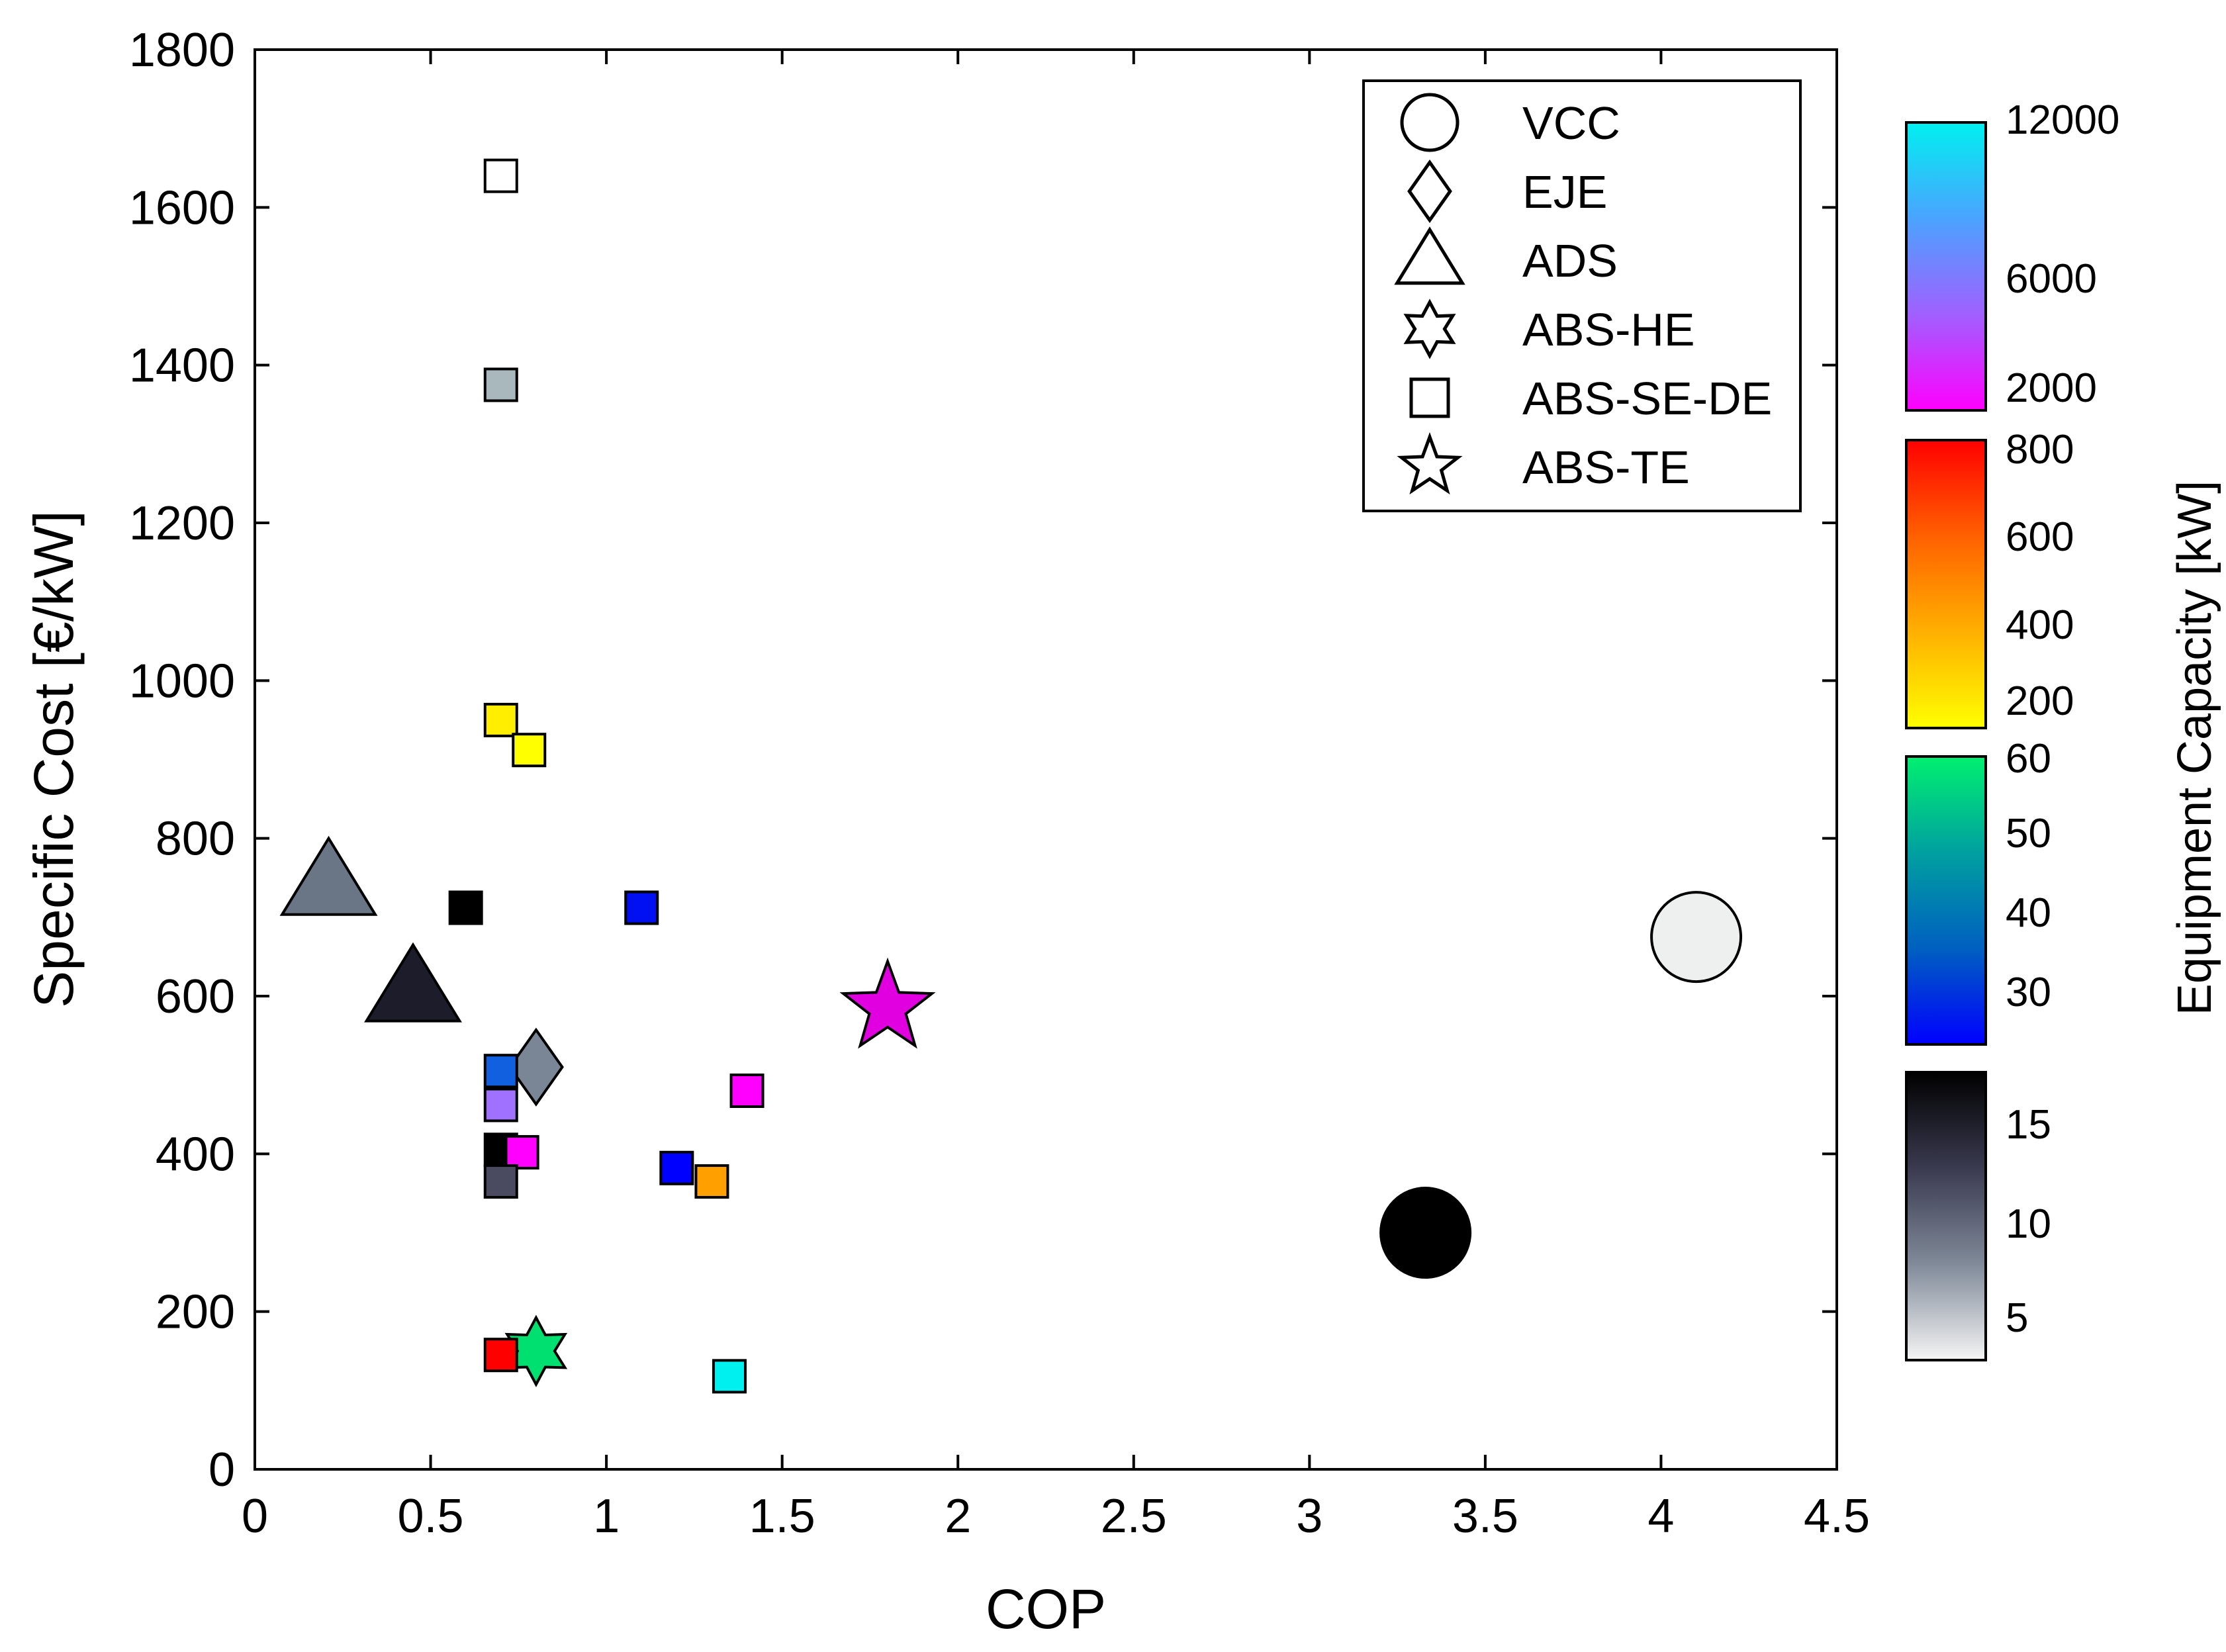 The width and height of the screenshot is (2226, 1652). Describe the element at coordinates (255, 1516) in the screenshot. I see `x-tick-label: 0` at that location.